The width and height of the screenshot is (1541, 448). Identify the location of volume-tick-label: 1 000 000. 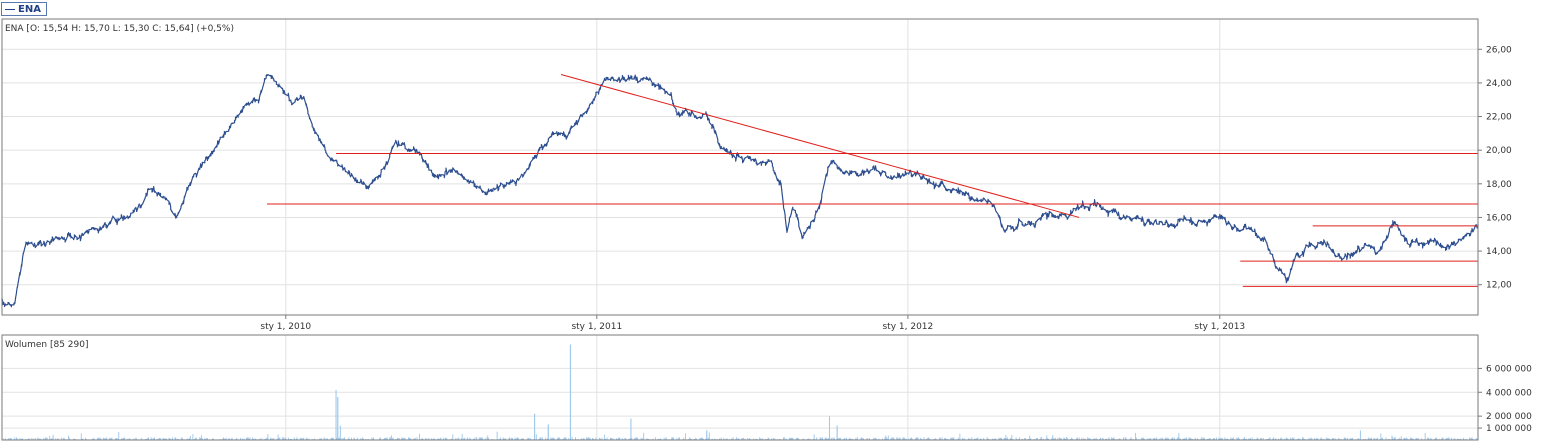
(1509, 429).